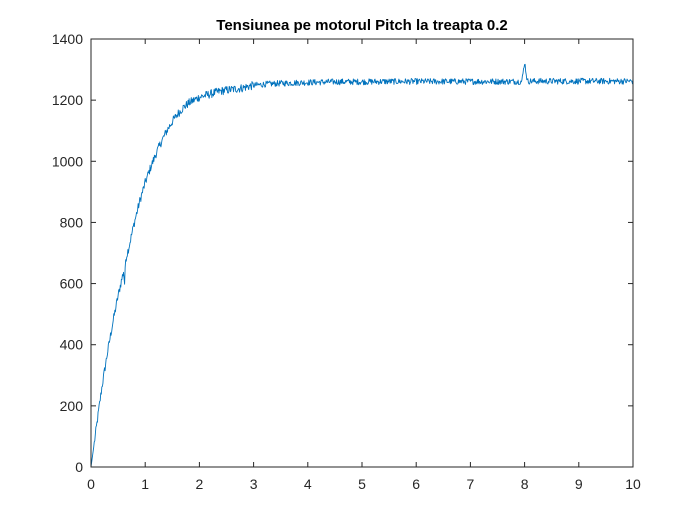 The height and width of the screenshot is (525, 700). What do you see at coordinates (471, 484) in the screenshot?
I see `x-tick-label: 7` at bounding box center [471, 484].